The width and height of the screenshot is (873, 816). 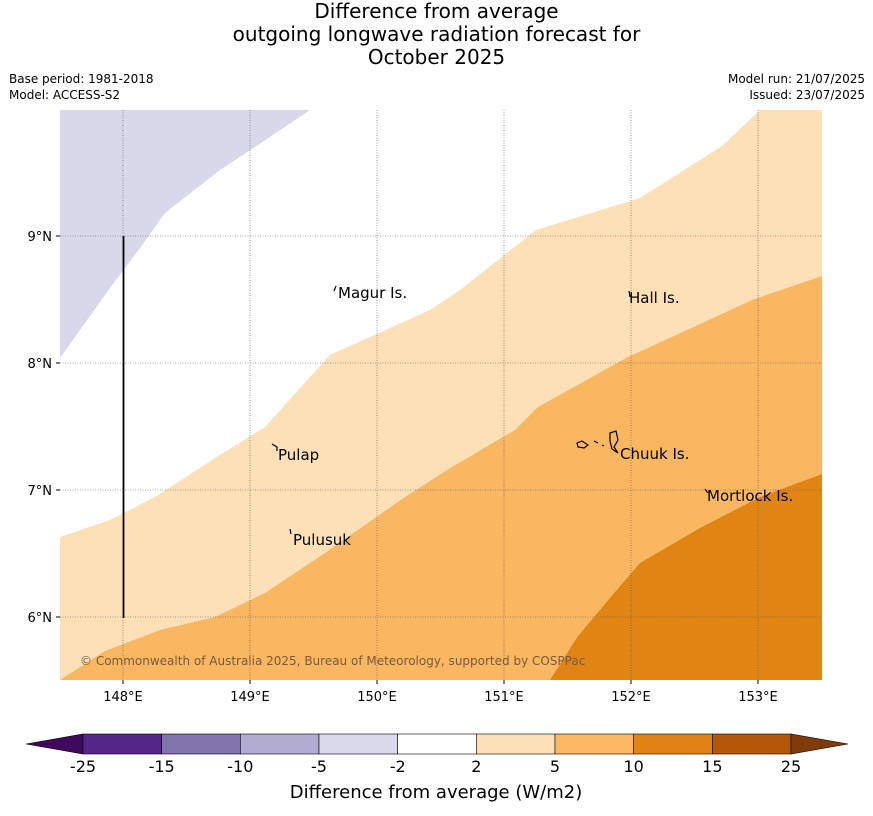 What do you see at coordinates (796, 79) in the screenshot?
I see `model-run-label: Model run: 21/07/2025` at bounding box center [796, 79].